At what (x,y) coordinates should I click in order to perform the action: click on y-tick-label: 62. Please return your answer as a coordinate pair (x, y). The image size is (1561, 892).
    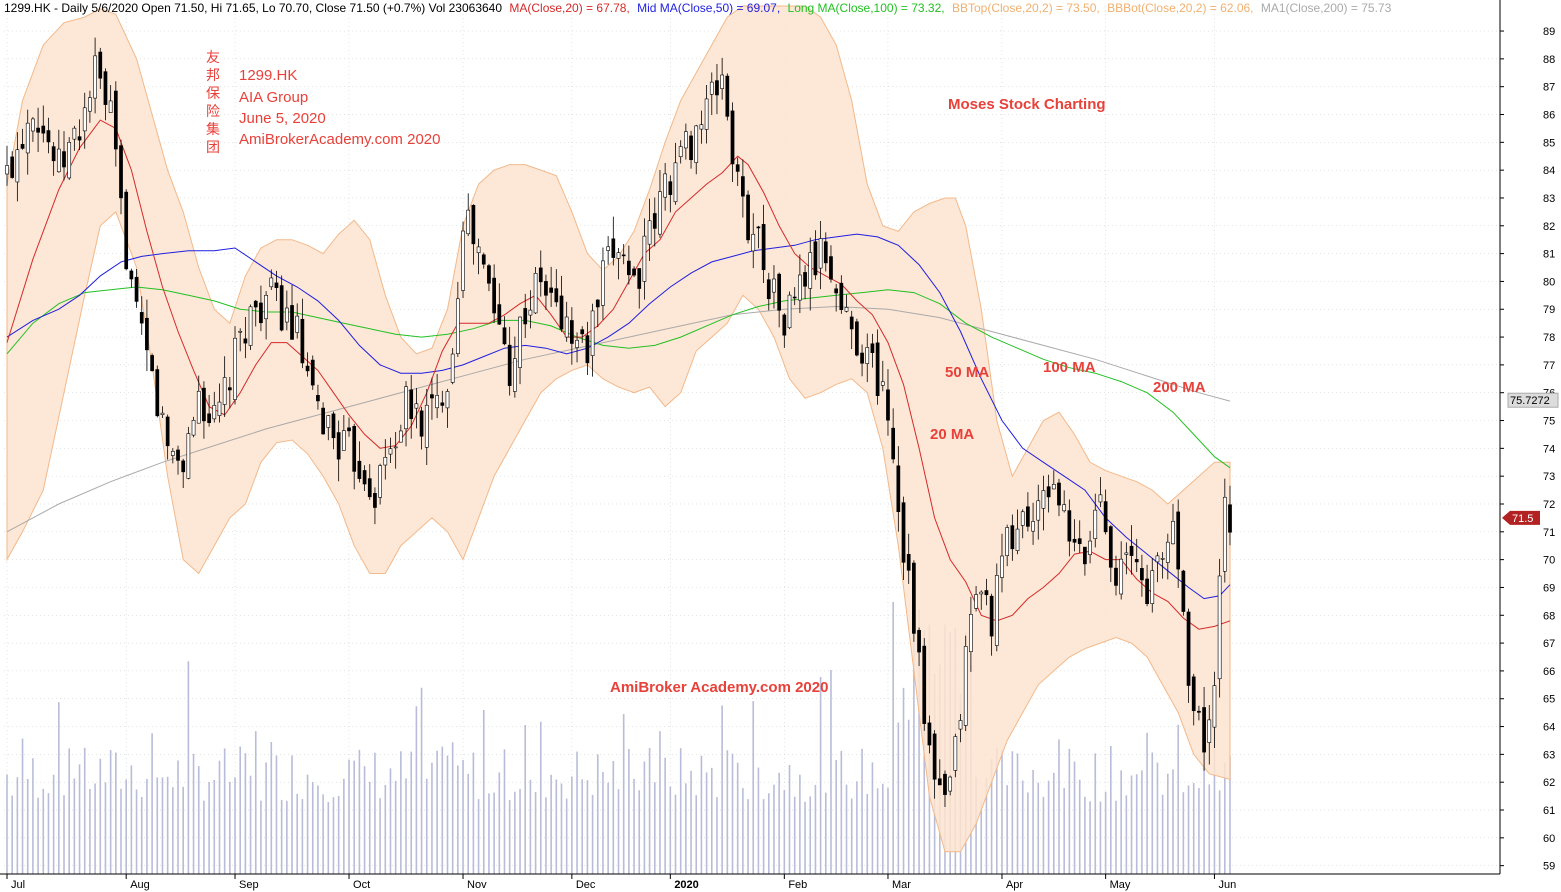
    Looking at the image, I should click on (1549, 783).